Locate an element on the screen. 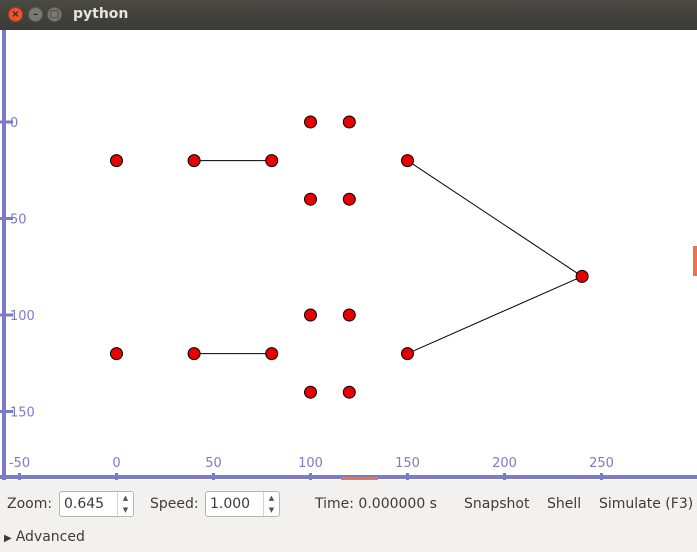 This screenshot has height=552, width=697. x-tick-label: 0 is located at coordinates (116, 463).